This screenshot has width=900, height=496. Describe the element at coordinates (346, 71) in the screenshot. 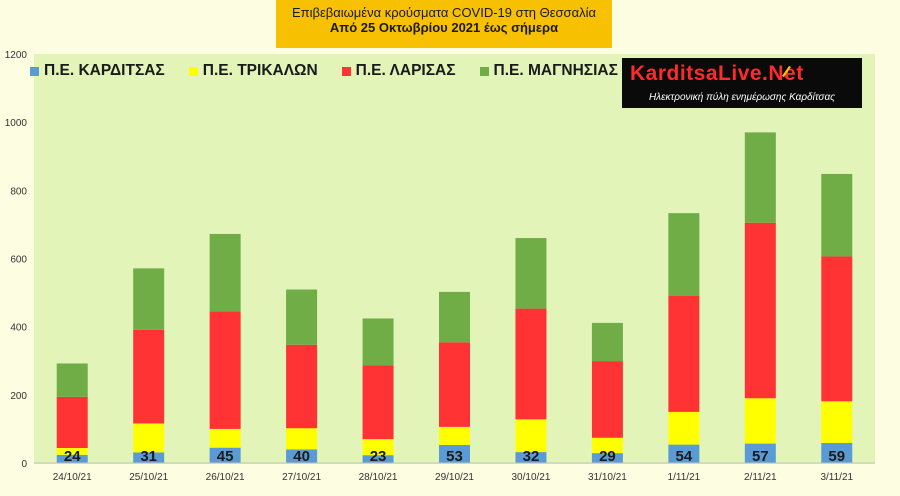

I see `legend-swatch-larisa` at that location.